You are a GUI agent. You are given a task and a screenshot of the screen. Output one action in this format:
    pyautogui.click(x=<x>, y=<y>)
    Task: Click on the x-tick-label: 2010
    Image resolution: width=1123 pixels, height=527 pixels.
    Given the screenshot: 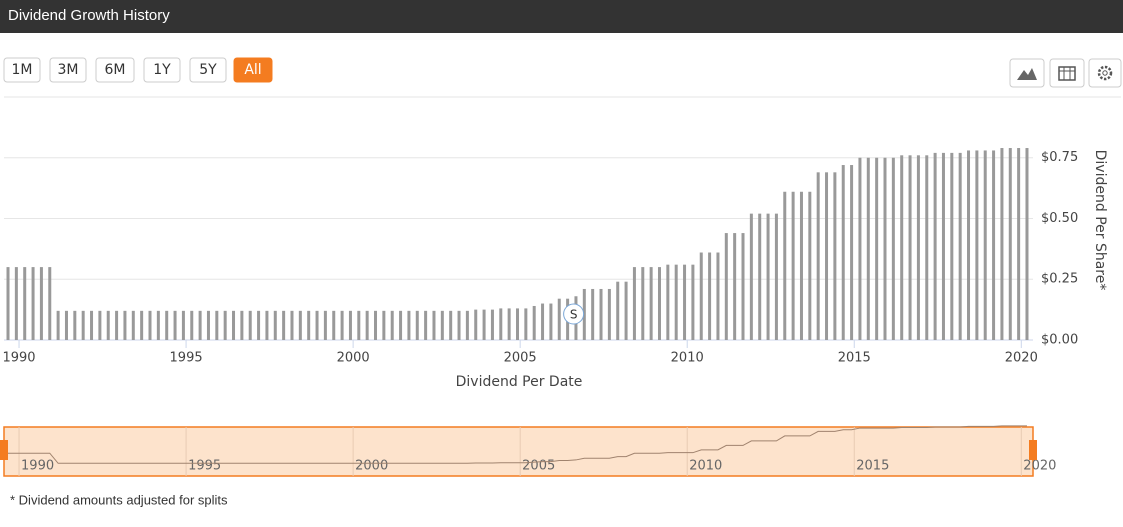 What is the action you would take?
    pyautogui.click(x=687, y=358)
    